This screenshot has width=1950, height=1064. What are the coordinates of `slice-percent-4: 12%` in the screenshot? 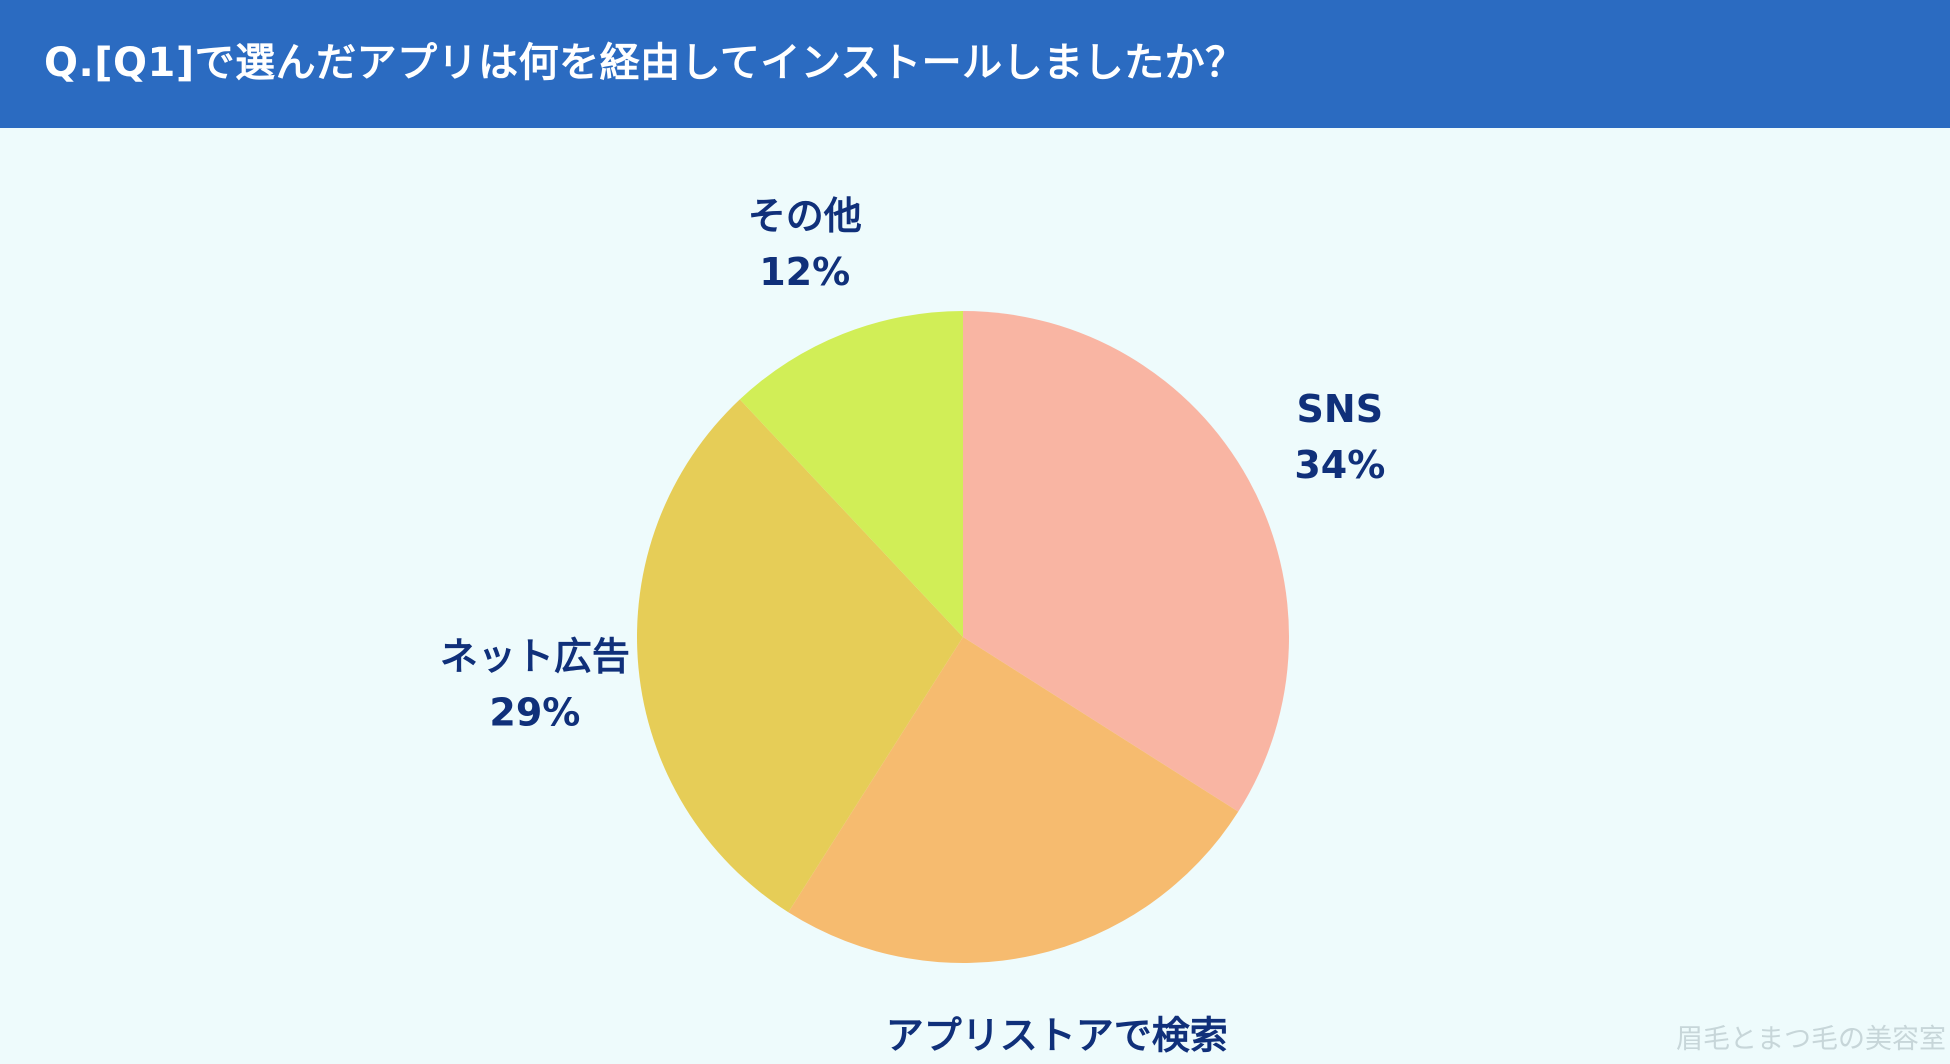 It's located at (804, 272).